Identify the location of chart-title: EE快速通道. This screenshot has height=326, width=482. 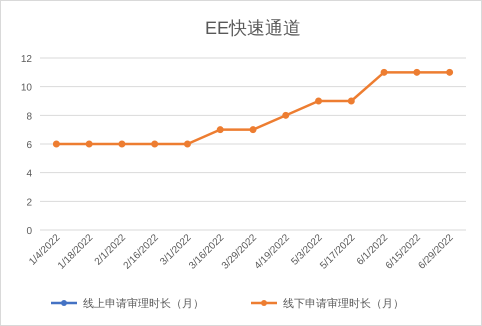
(253, 28).